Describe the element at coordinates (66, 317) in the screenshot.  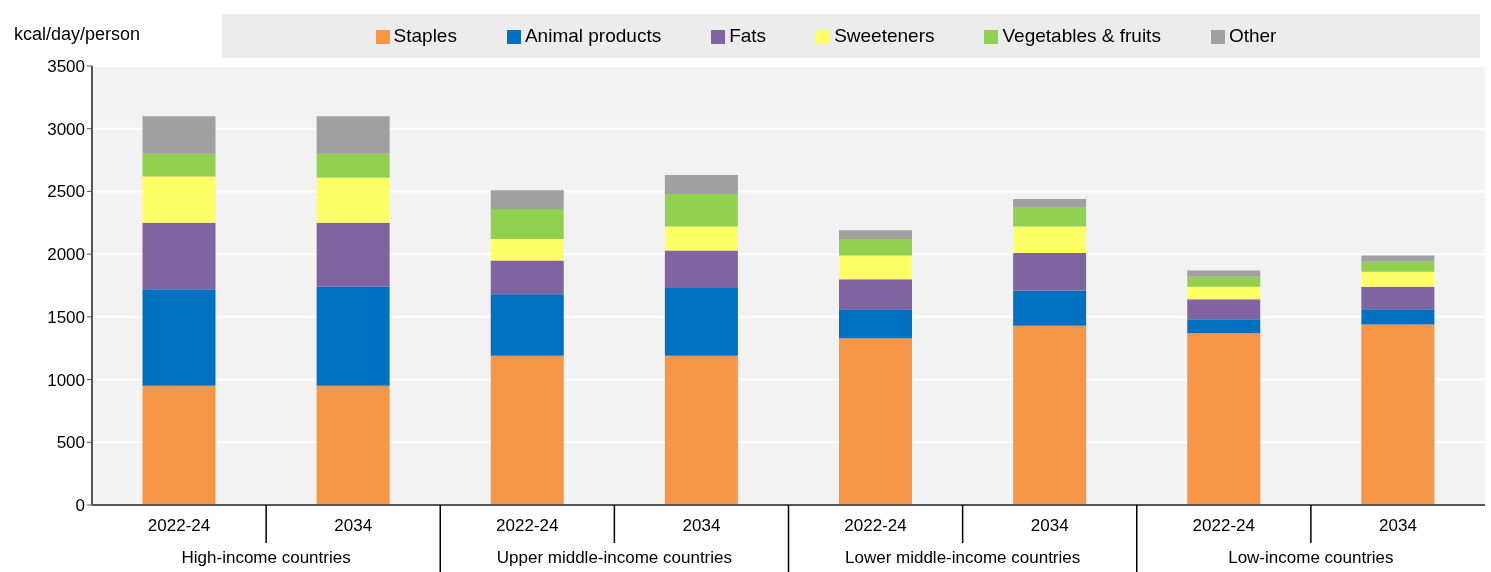
I see `y-tick-label: 1500` at that location.